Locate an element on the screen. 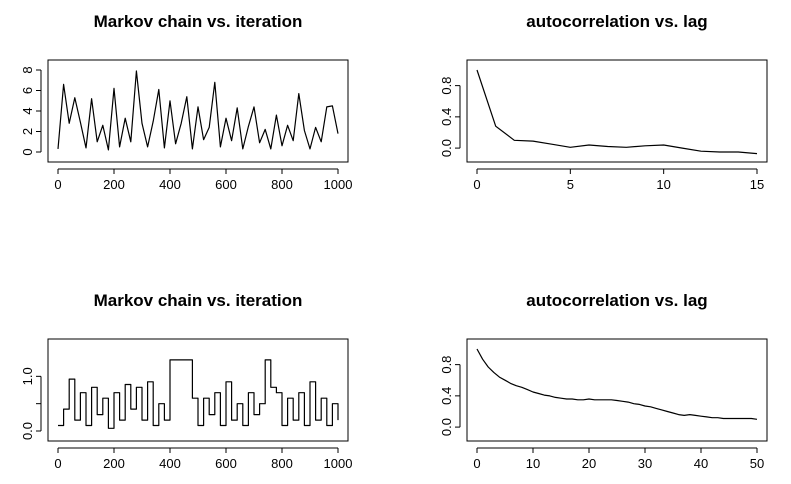  y-tick-label: 6 is located at coordinates (27, 90).